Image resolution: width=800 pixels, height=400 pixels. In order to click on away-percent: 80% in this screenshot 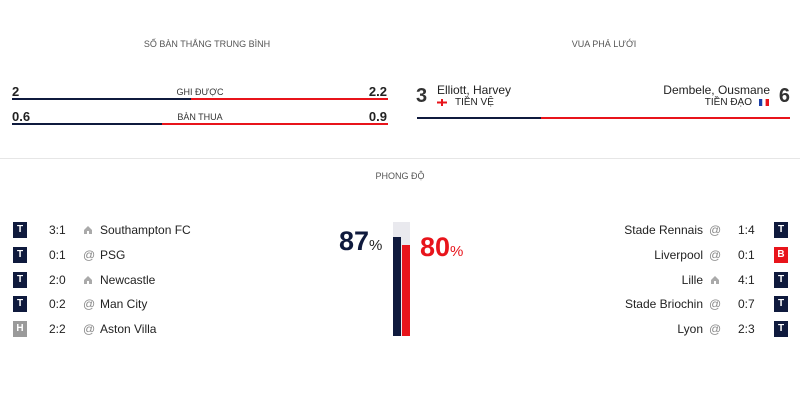, I will do `click(441, 247)`.